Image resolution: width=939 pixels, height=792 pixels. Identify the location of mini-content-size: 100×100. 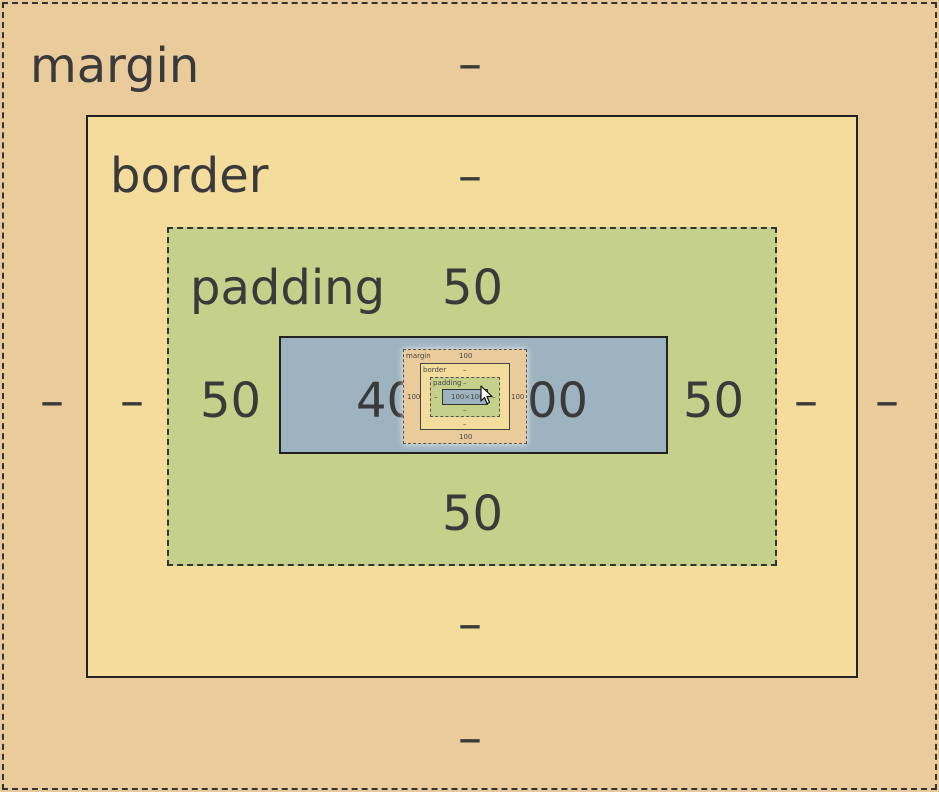
(467, 397).